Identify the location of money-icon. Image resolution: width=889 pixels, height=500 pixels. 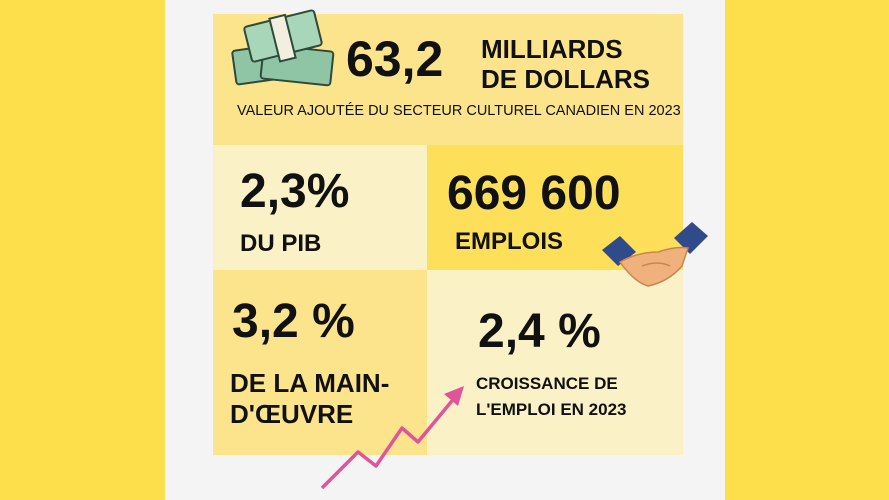
(283, 48).